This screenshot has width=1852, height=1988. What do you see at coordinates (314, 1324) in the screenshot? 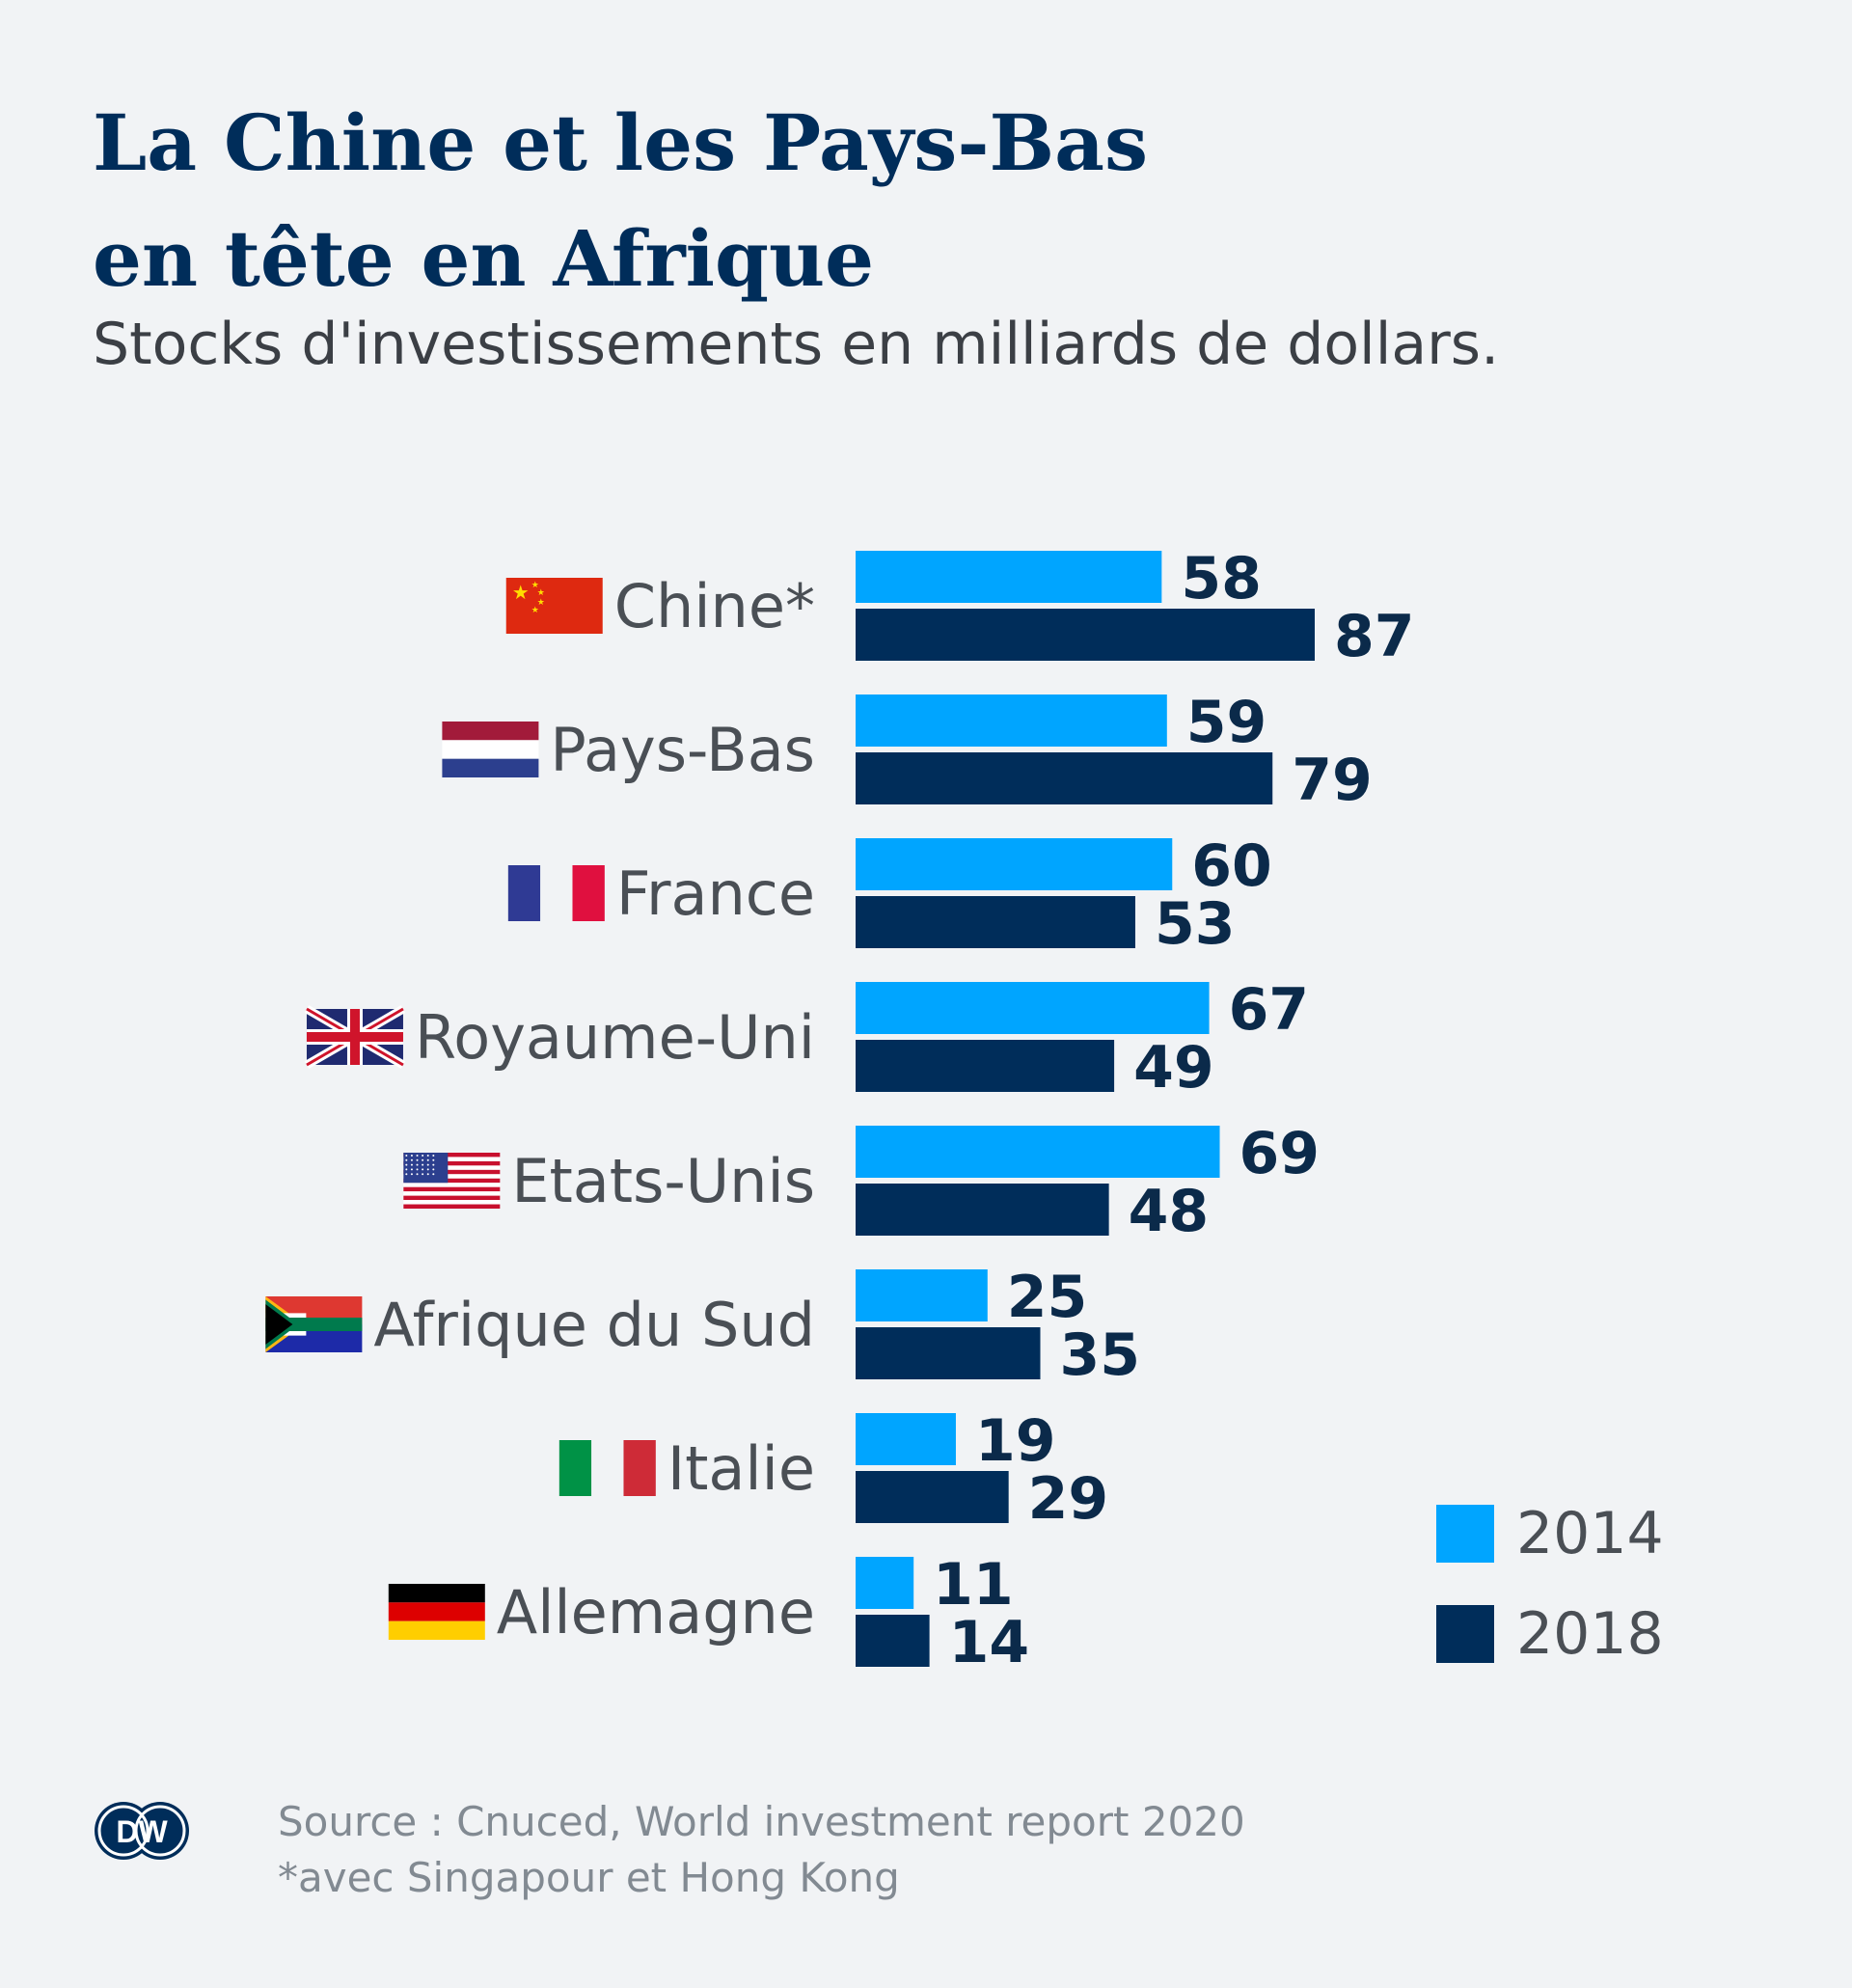
I see `south-africa-flag-icon` at bounding box center [314, 1324].